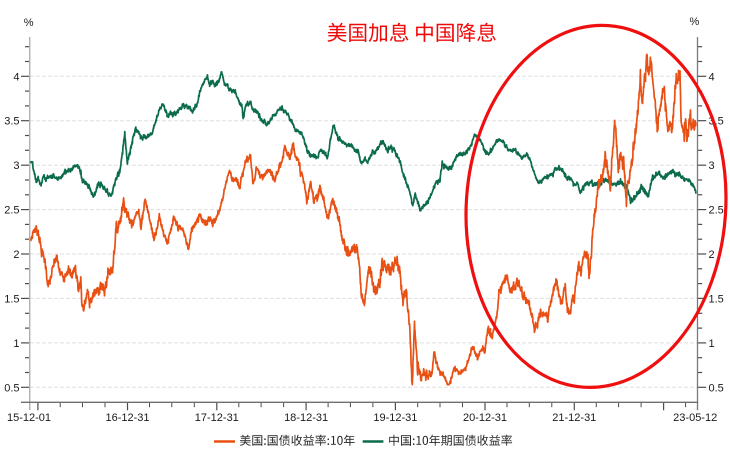 The height and width of the screenshot is (451, 730). I want to click on svg-text: 23-05-12, so click(695, 418).